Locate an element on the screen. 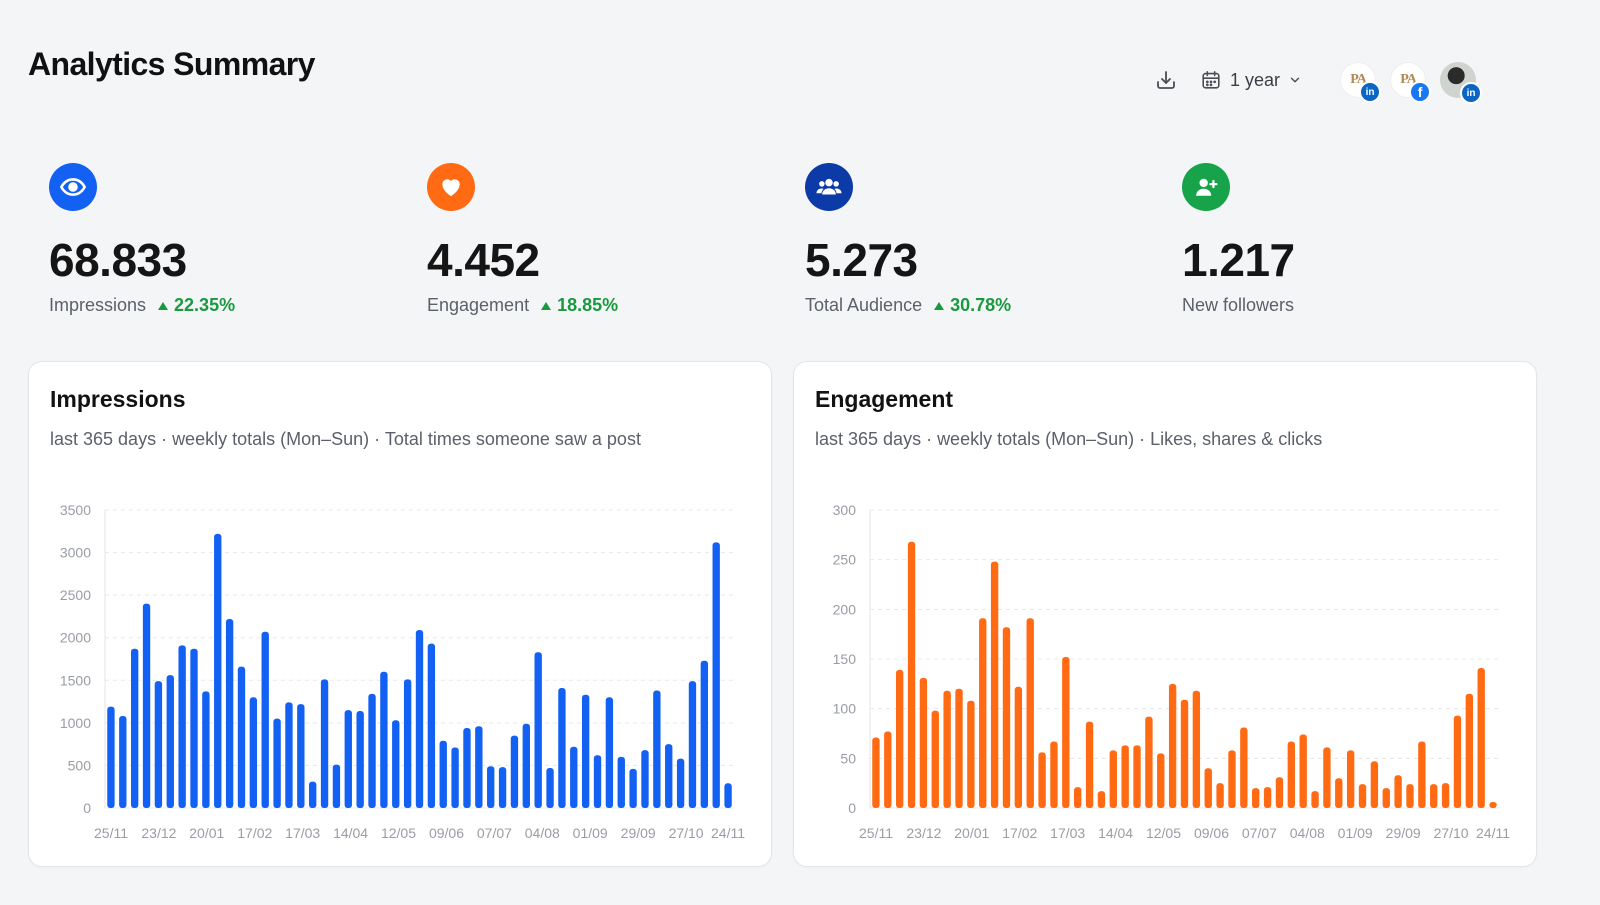  download-button is located at coordinates (1166, 80).